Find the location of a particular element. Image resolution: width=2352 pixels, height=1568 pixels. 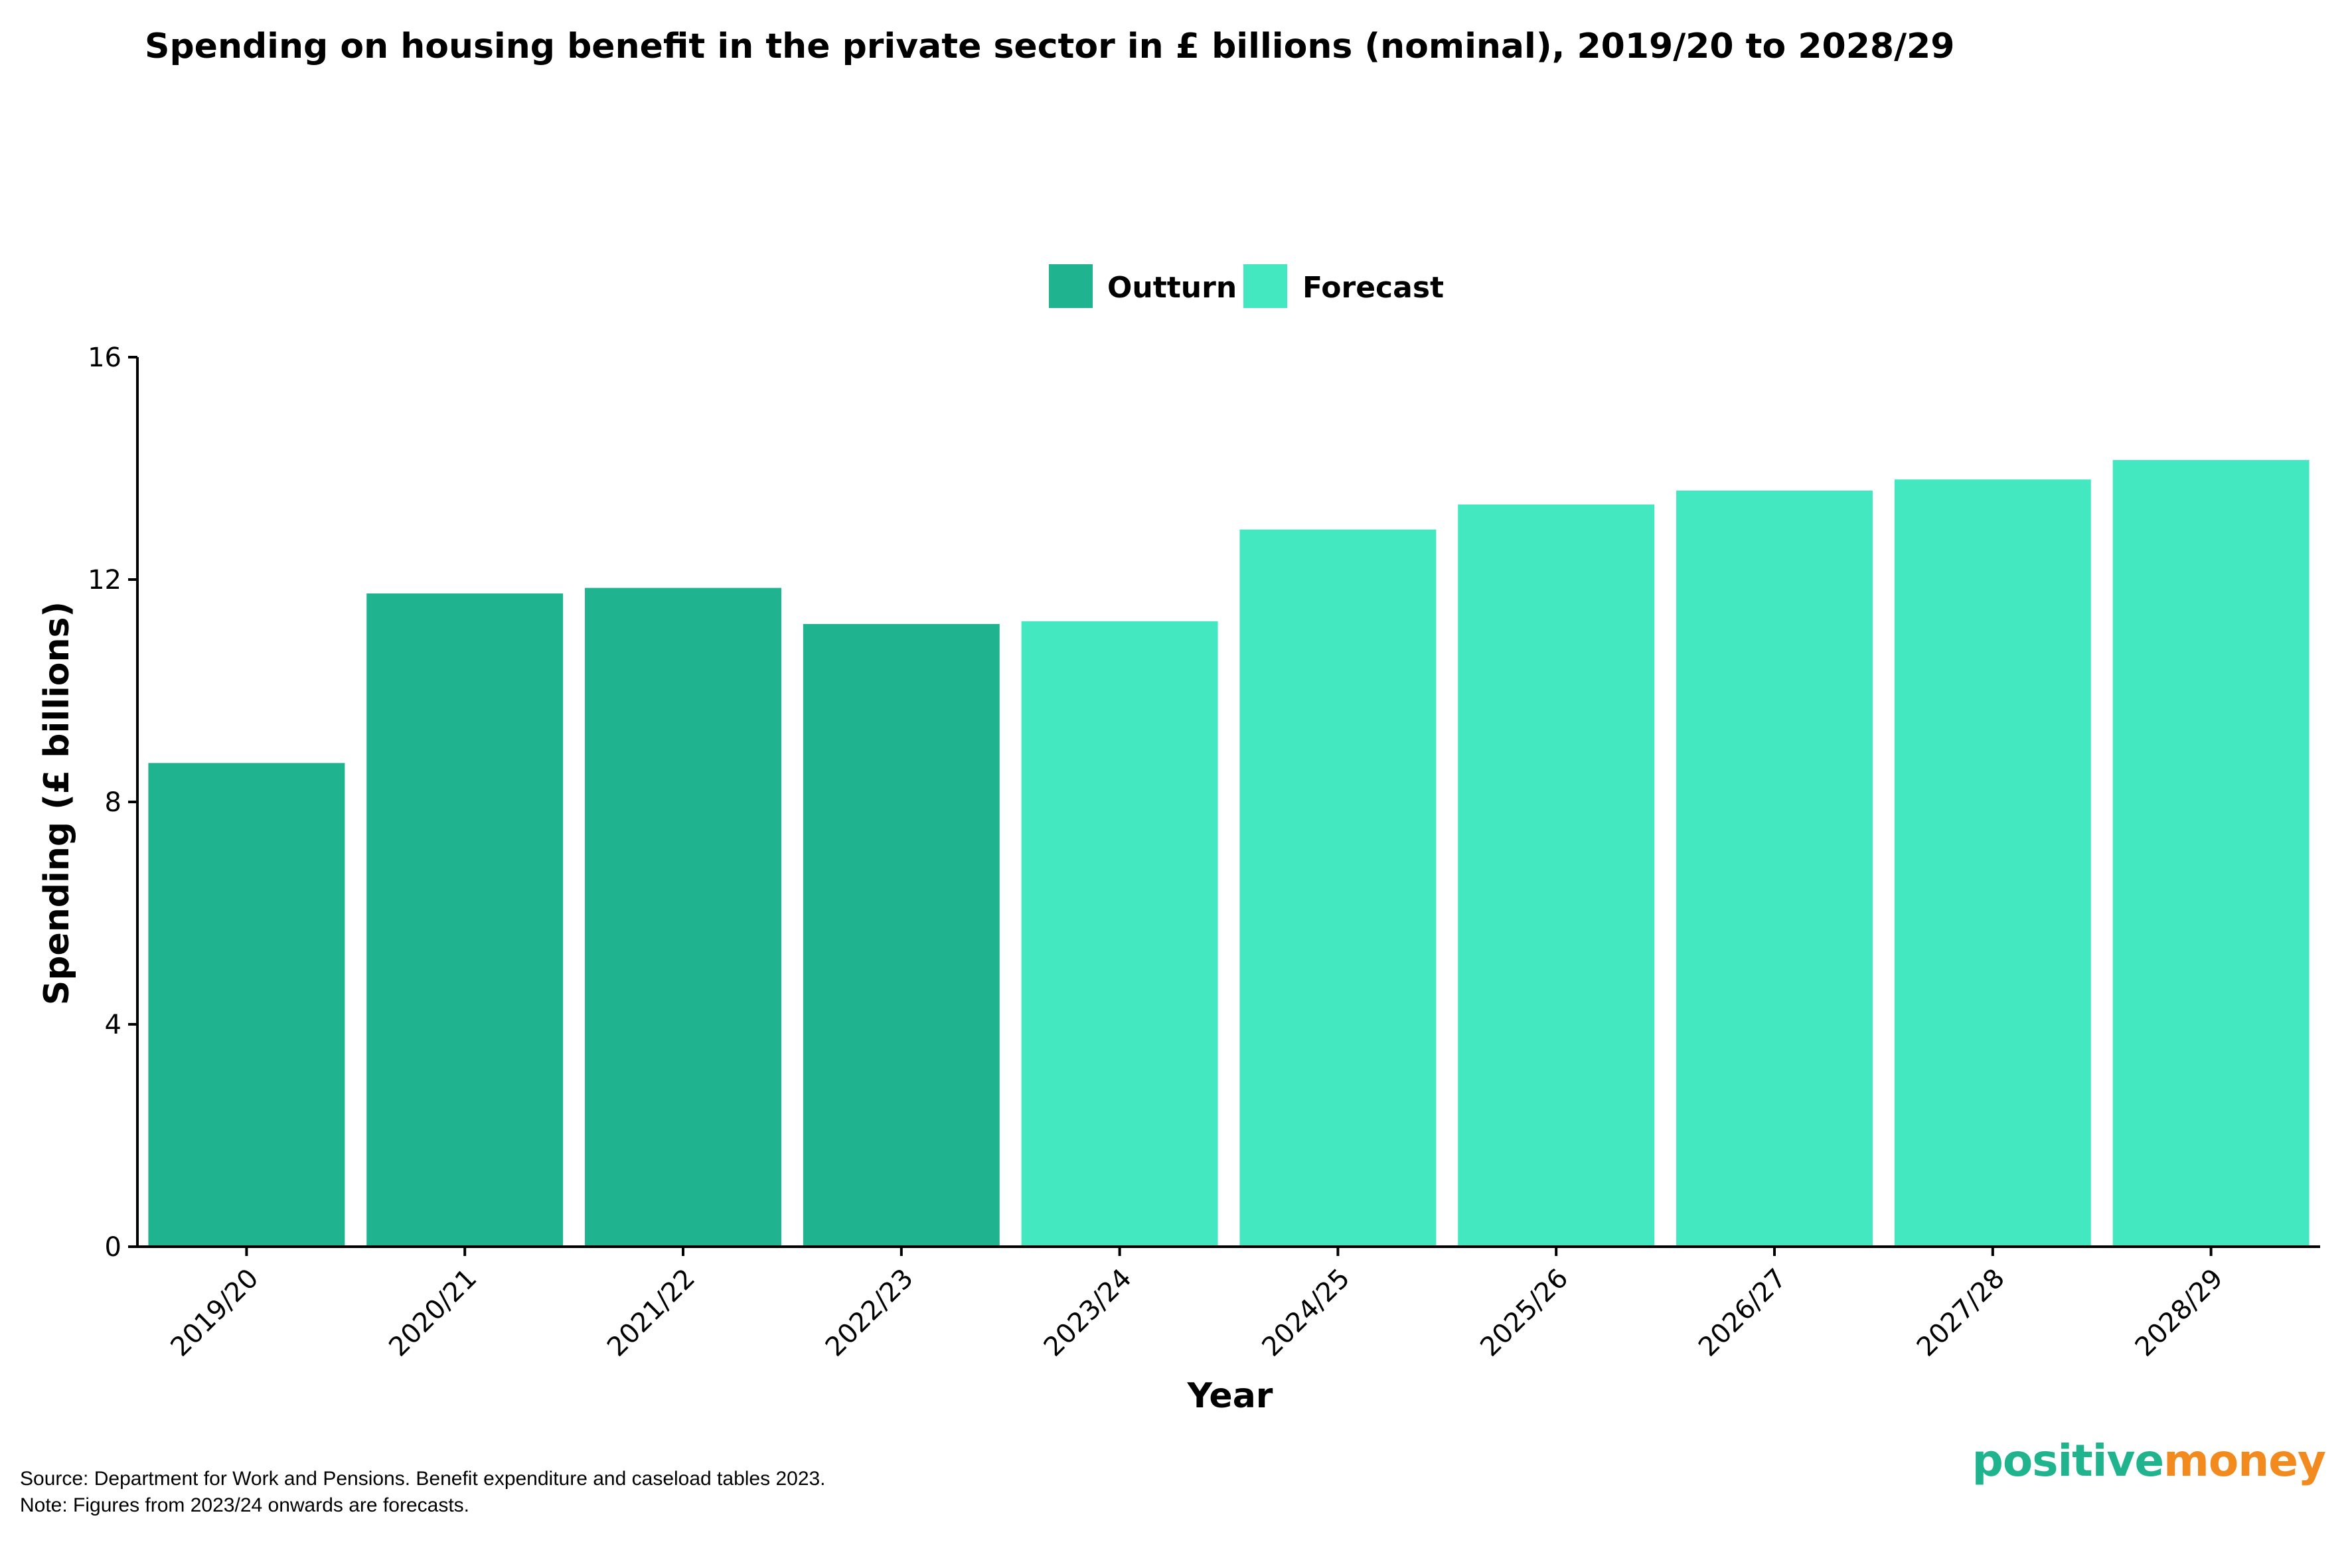

x-tick-label: 2020/21 is located at coordinates (433, 1313).